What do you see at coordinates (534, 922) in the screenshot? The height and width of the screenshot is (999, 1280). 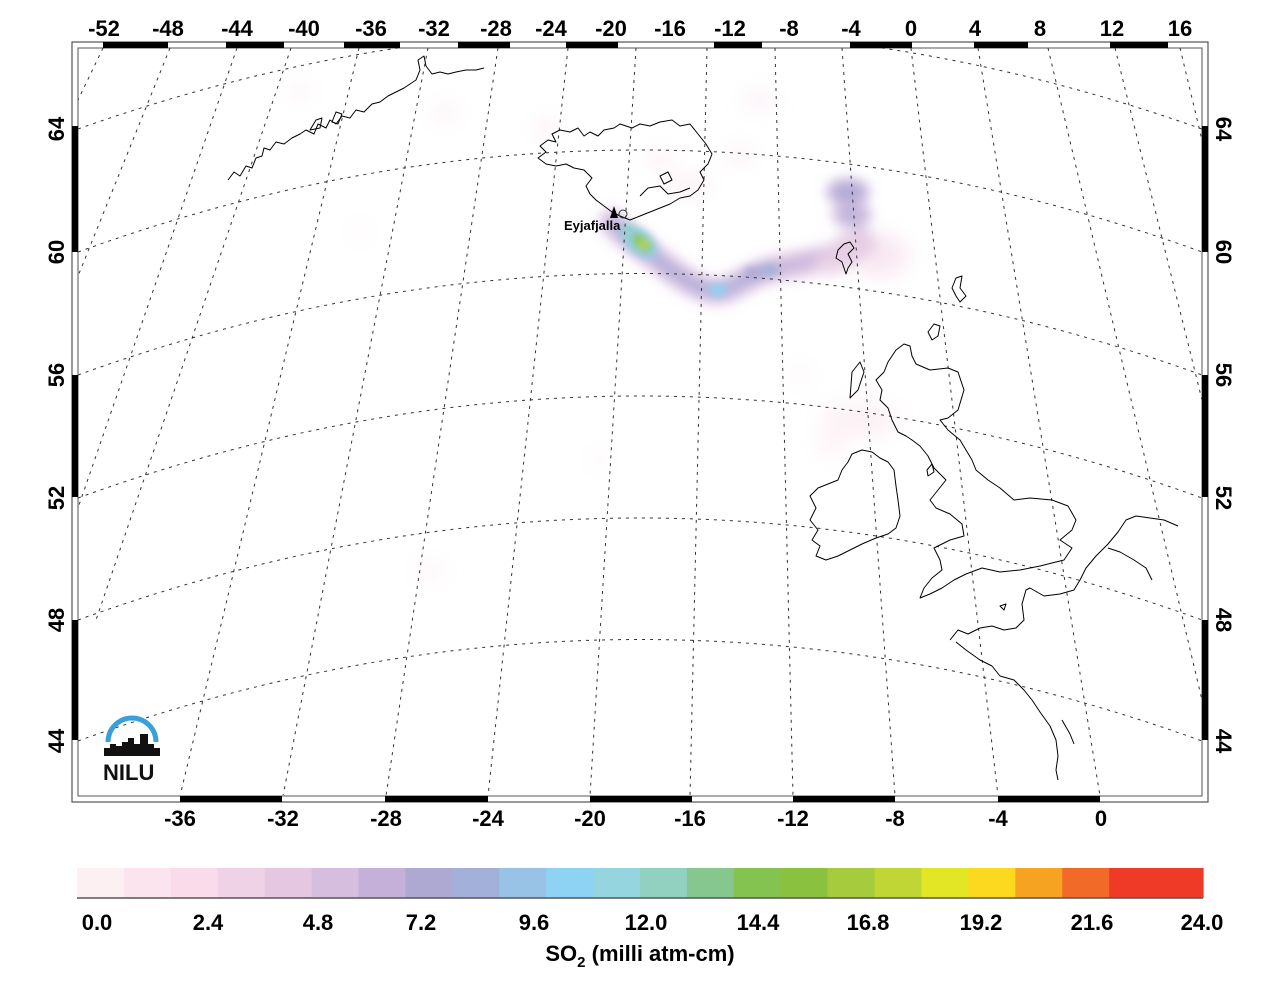 I see `svg-text: 9.6` at bounding box center [534, 922].